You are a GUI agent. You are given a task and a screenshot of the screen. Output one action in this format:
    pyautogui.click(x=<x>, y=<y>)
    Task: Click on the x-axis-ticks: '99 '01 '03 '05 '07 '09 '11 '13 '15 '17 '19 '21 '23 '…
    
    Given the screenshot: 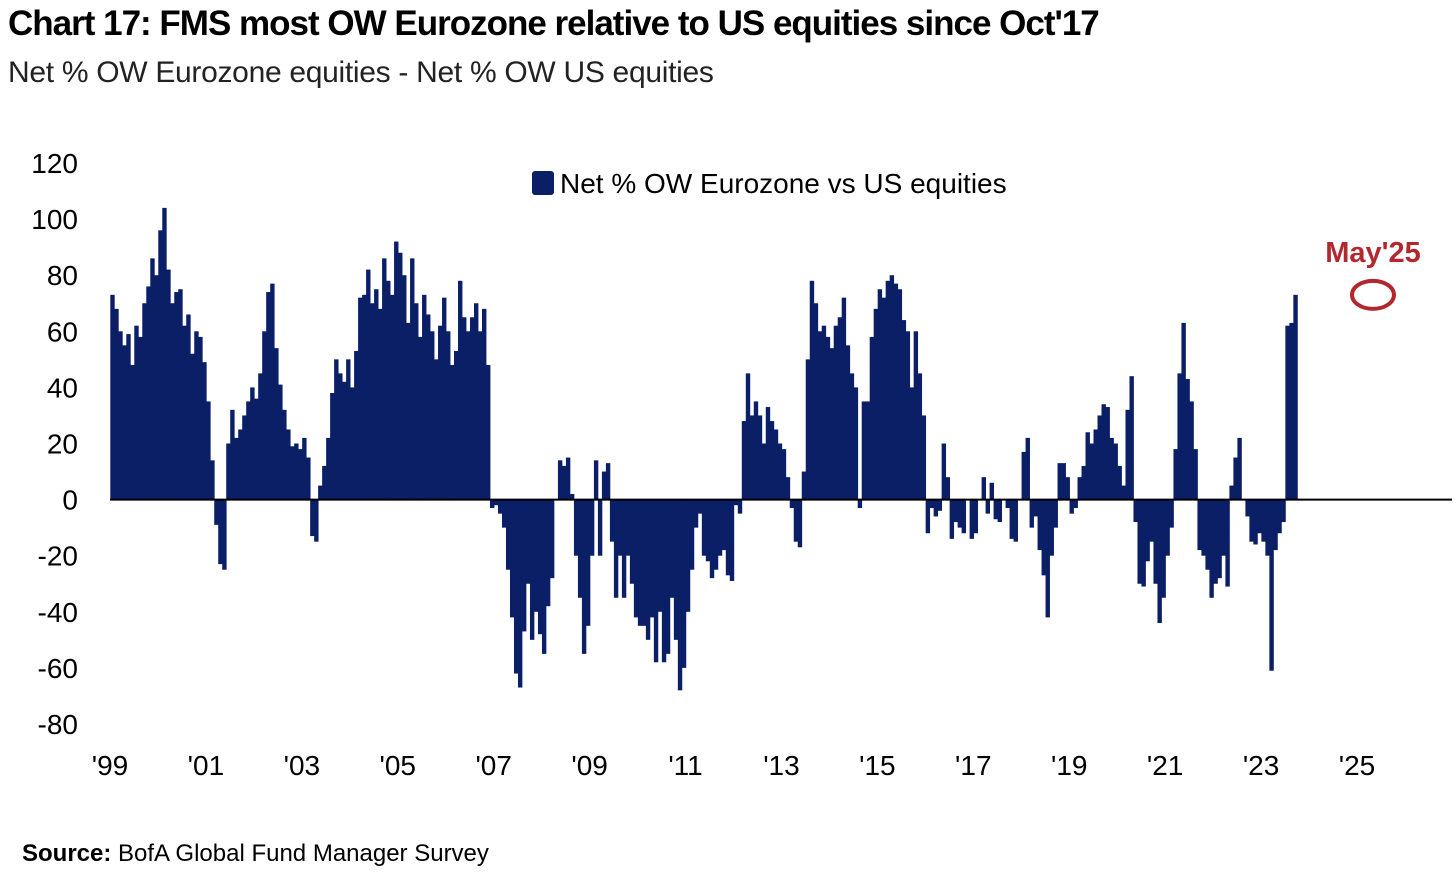 What is the action you would take?
    pyautogui.click(x=734, y=765)
    